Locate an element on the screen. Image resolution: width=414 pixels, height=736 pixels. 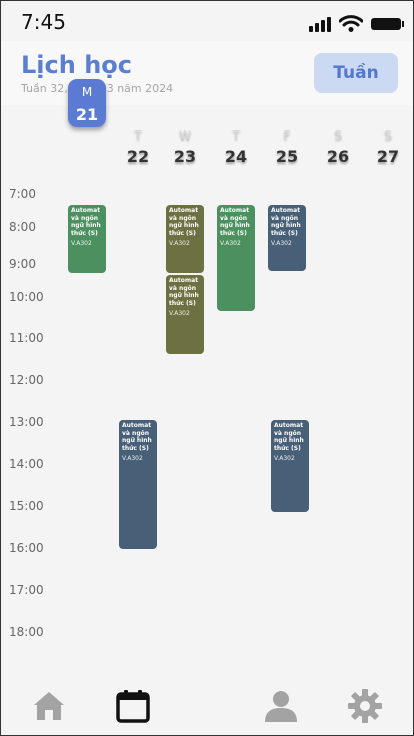
page-header: Lịch học Tuần 32, tháng 3 năm 2024 Tuần is located at coordinates (207, 73).